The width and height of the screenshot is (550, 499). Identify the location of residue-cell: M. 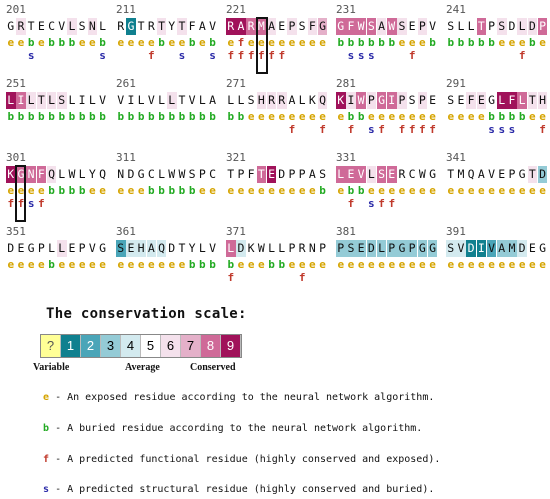
(461, 174).